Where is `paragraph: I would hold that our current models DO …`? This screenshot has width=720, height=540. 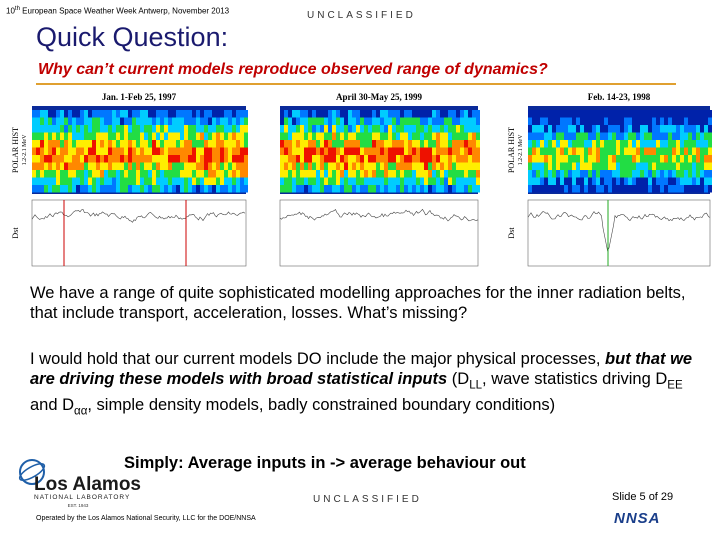
paragraph: I would hold that our current models DO … is located at coordinates (370, 385).